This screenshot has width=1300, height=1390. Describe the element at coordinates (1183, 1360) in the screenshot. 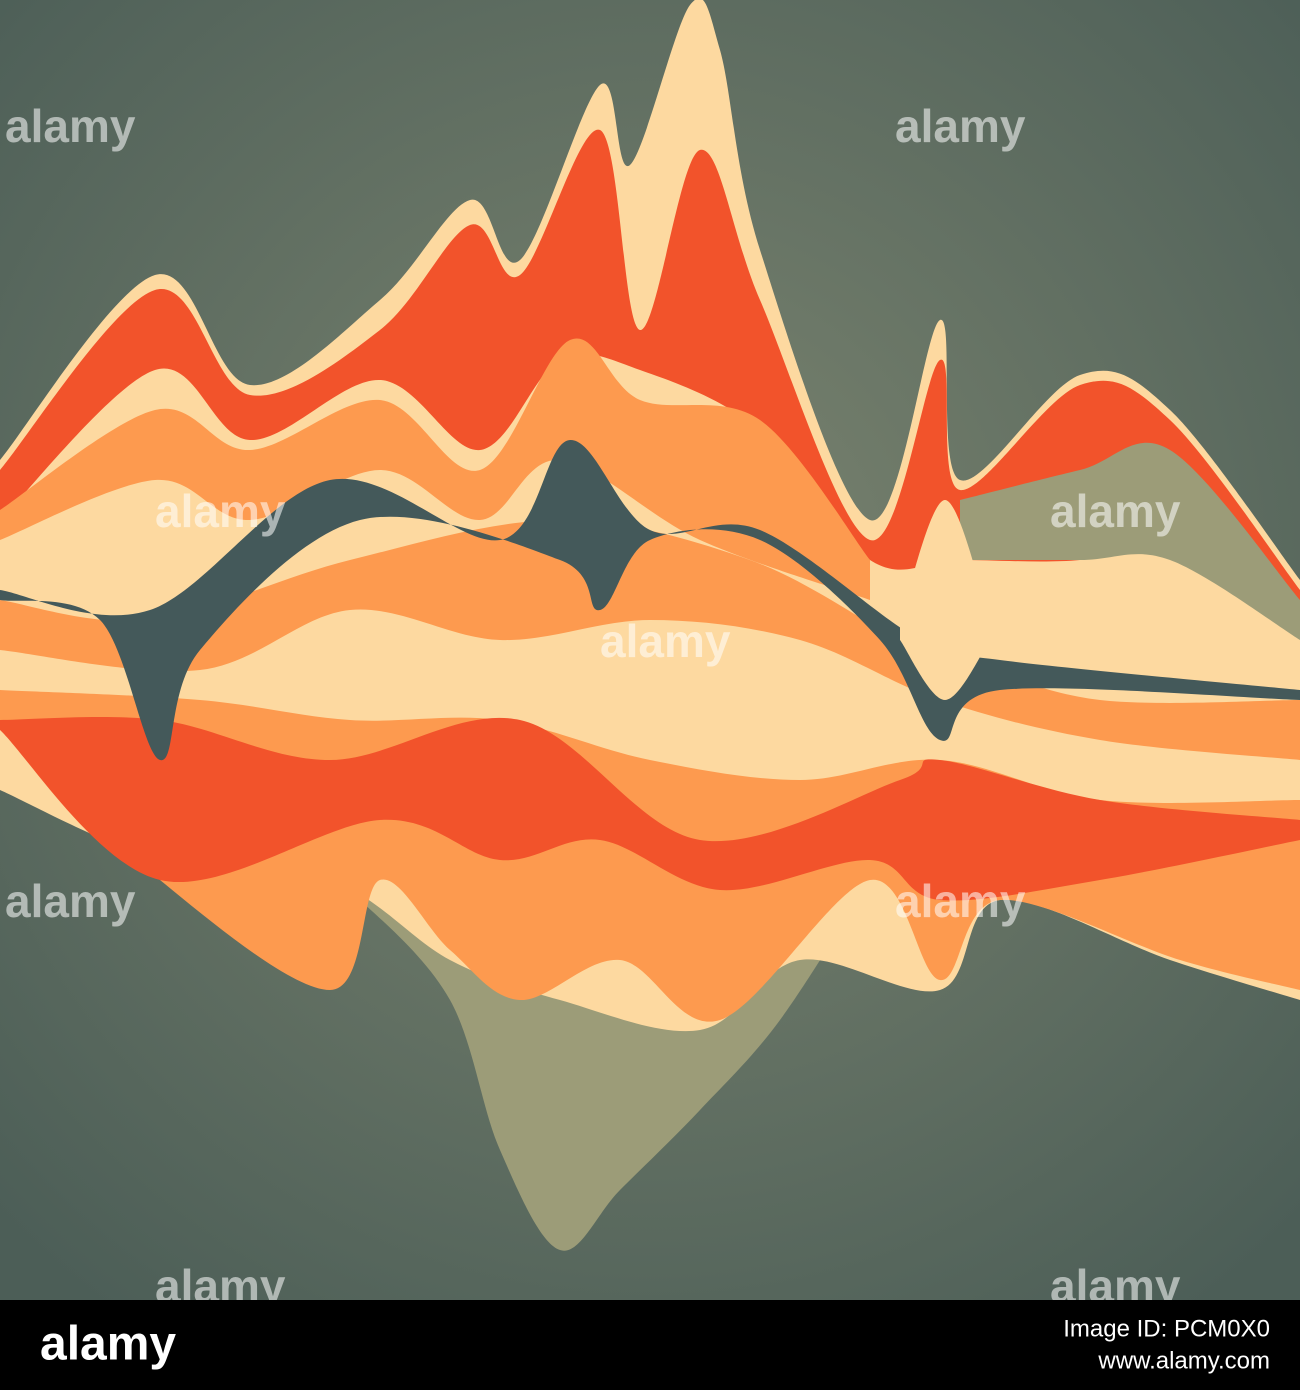

I see `url: www.alamy.com` at that location.